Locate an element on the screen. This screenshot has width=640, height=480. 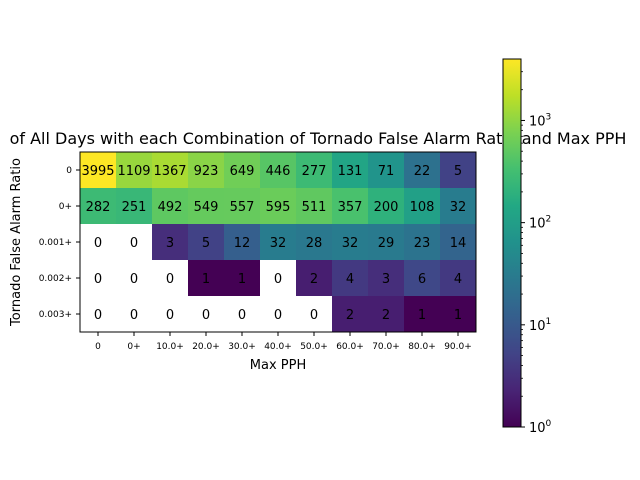
cell-value-label: 12 is located at coordinates (242, 243).